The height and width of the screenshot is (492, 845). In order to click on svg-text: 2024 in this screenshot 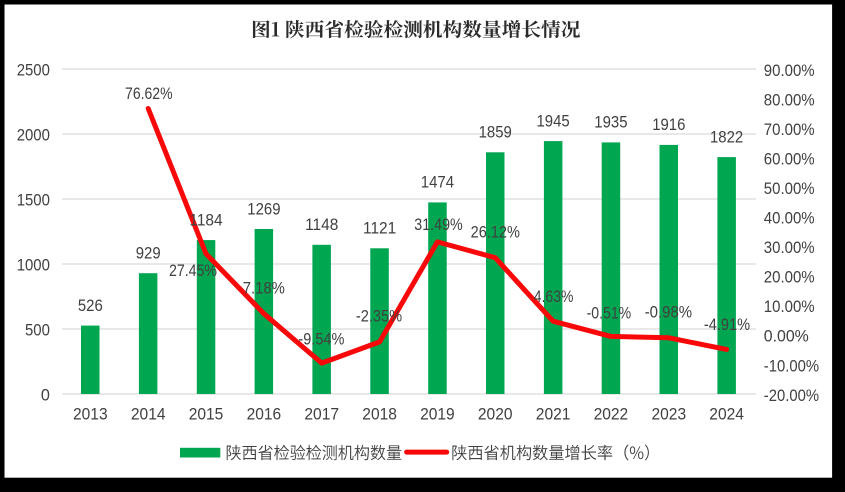, I will do `click(726, 414)`.